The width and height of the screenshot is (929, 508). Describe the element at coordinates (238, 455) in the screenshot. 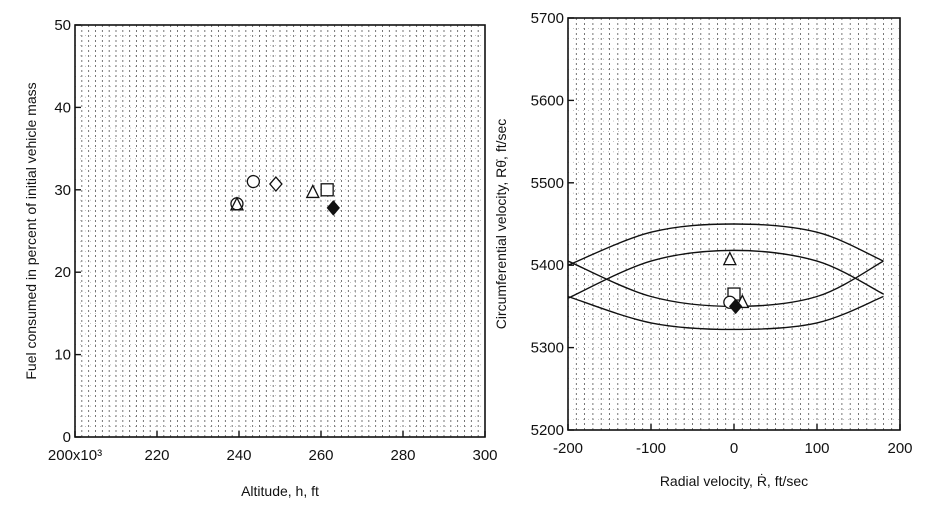

I see `left-x-tick-label: 240` at that location.